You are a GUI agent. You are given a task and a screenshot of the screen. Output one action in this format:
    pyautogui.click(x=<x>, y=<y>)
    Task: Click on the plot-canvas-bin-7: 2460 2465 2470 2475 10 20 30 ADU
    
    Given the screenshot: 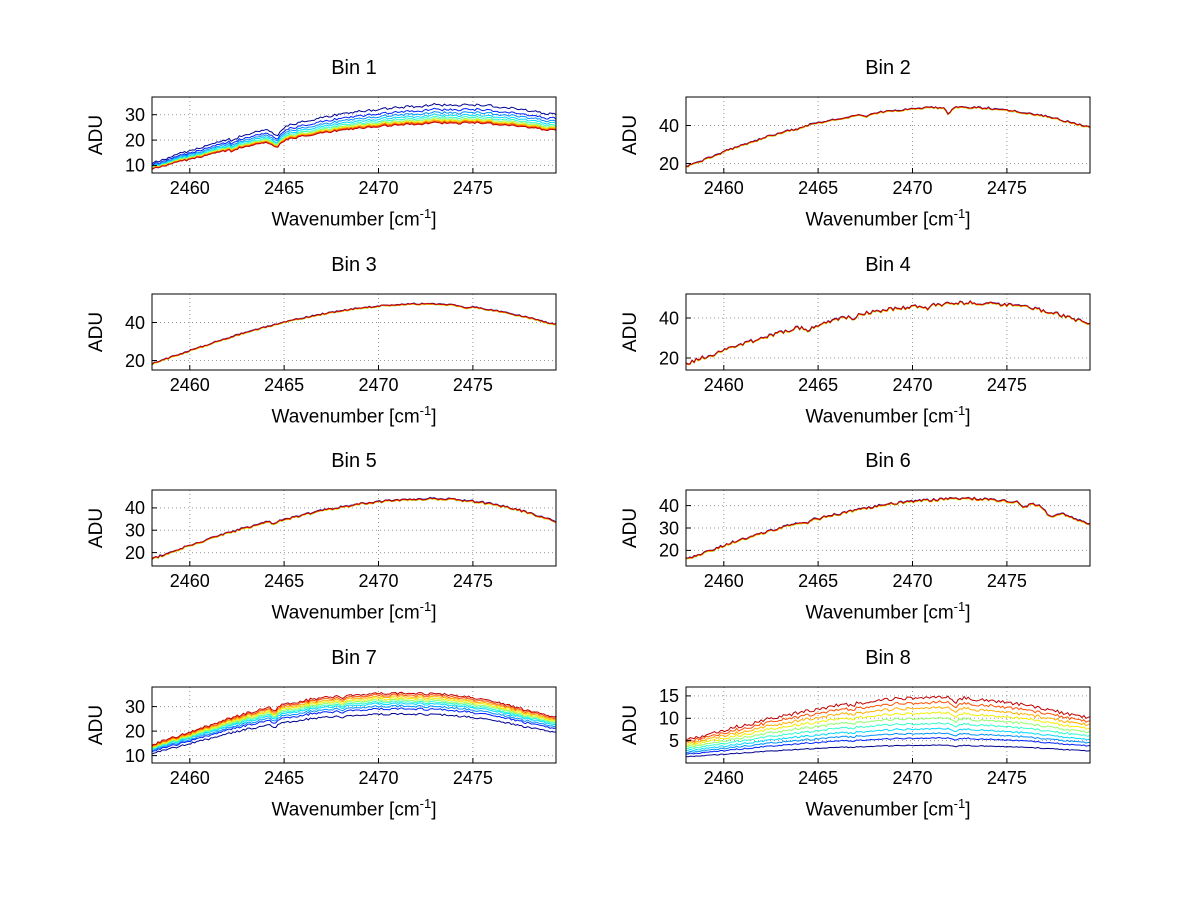 What is the action you would take?
    pyautogui.click(x=321, y=737)
    